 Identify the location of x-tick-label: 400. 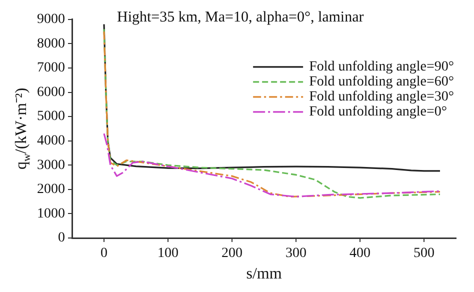
(360, 254).